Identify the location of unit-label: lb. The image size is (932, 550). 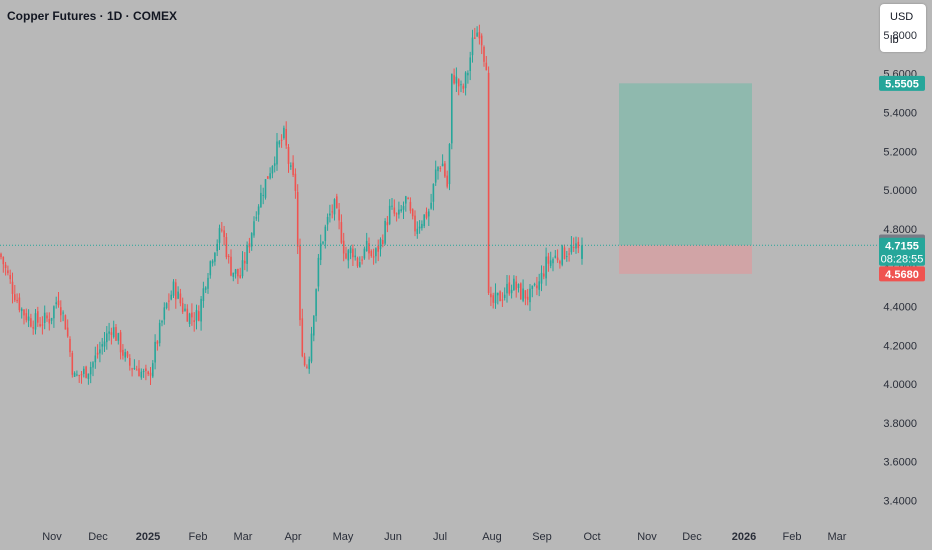
(894, 40).